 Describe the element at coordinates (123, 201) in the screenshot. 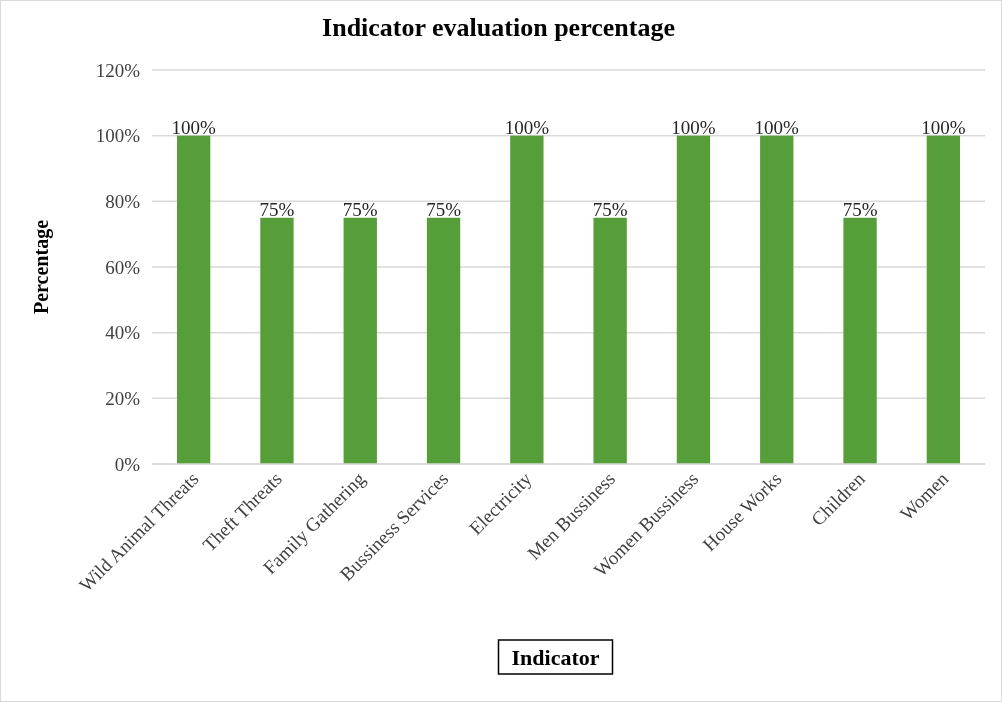

I see `y-tick-label: 80%` at that location.